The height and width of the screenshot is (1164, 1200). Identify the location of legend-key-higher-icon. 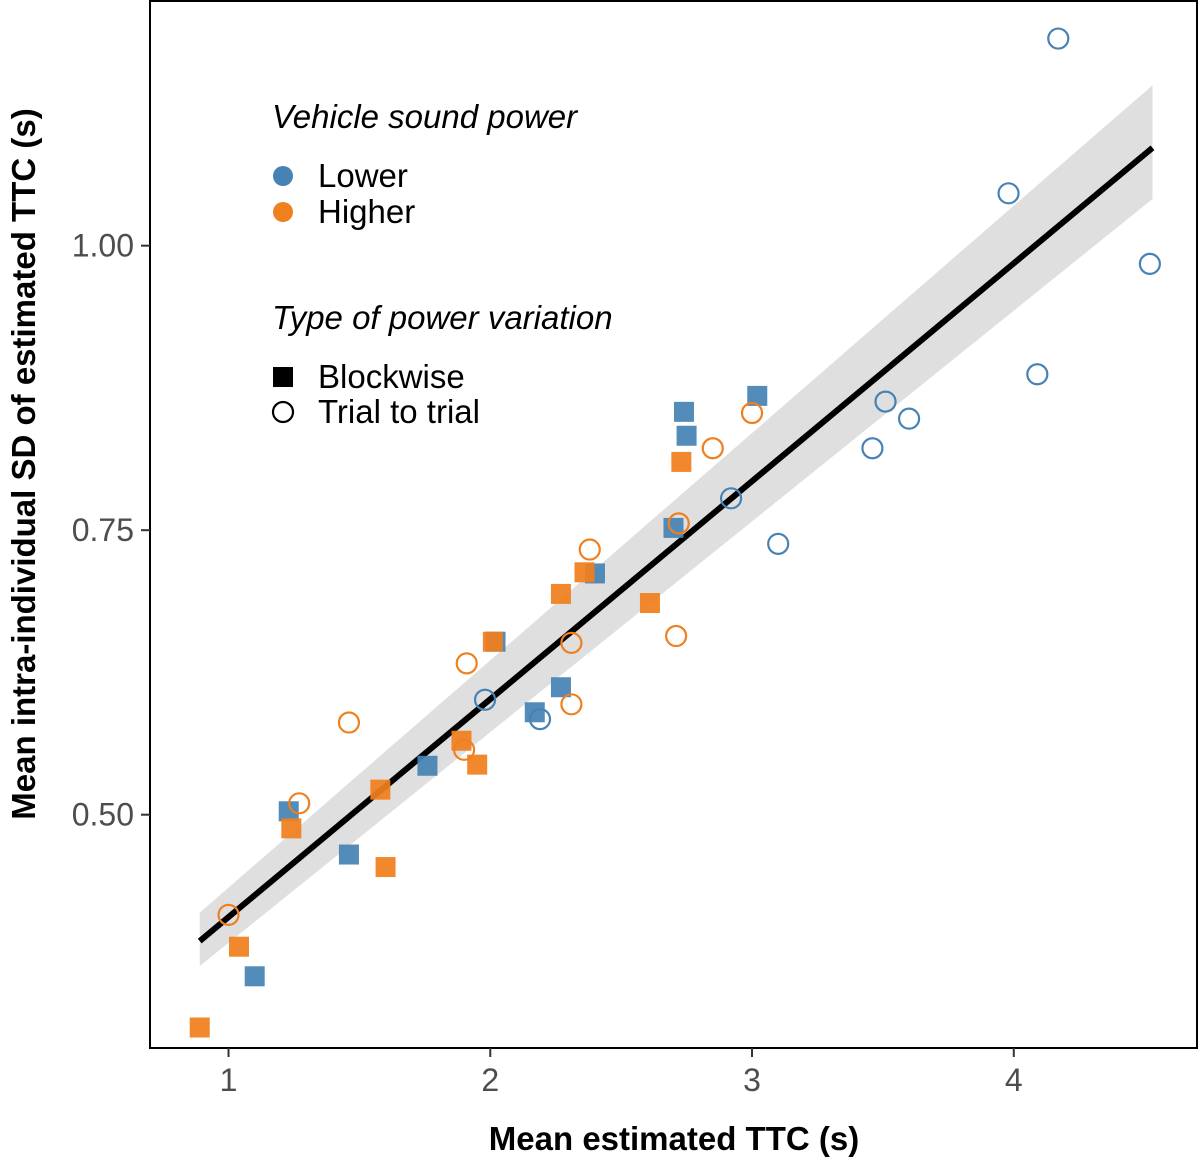
(283, 212).